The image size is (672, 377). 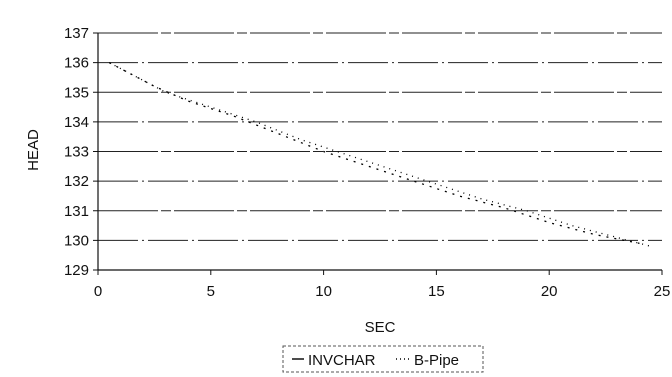 What do you see at coordinates (76, 152) in the screenshot?
I see `y-tick-label-133: 133` at bounding box center [76, 152].